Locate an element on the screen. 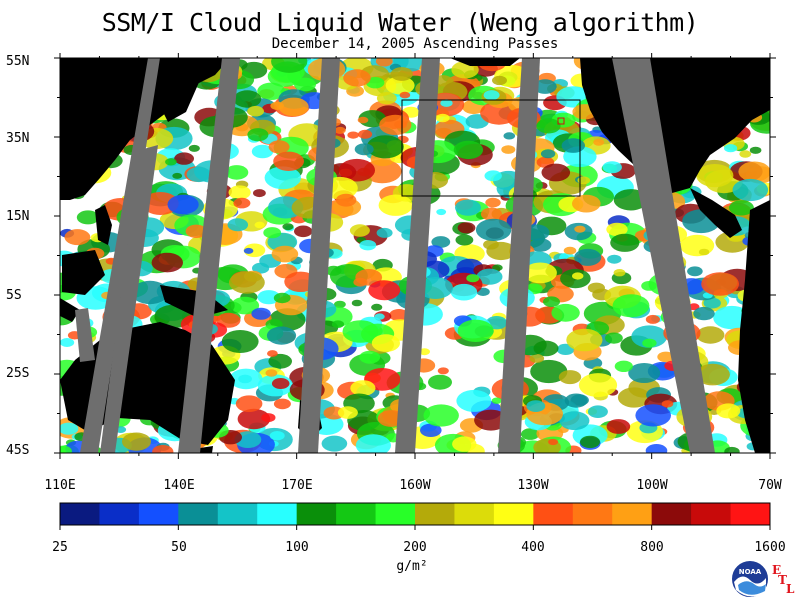 The image size is (800, 600). colorbar-tick-label: 200 is located at coordinates (415, 547).